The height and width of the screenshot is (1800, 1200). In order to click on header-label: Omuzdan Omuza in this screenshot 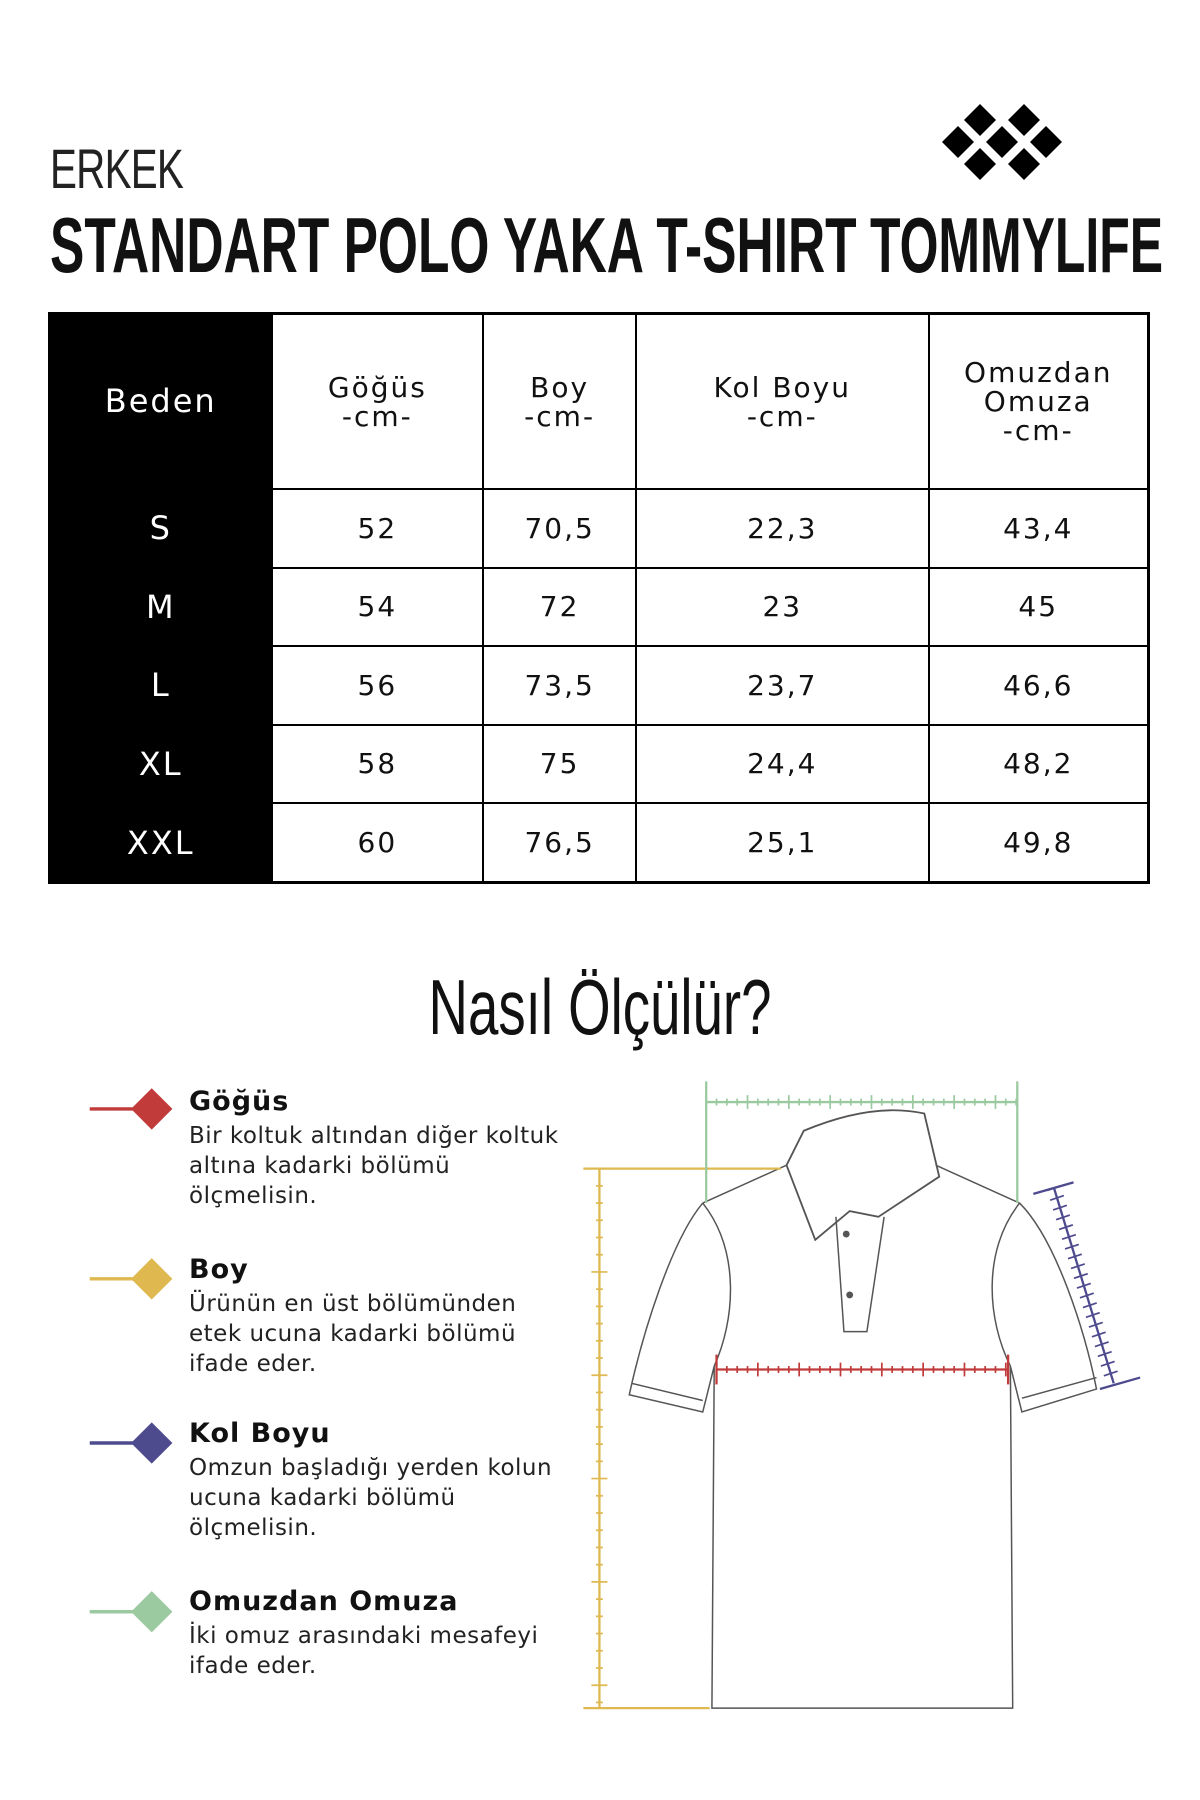, I will do `click(1038, 387)`.